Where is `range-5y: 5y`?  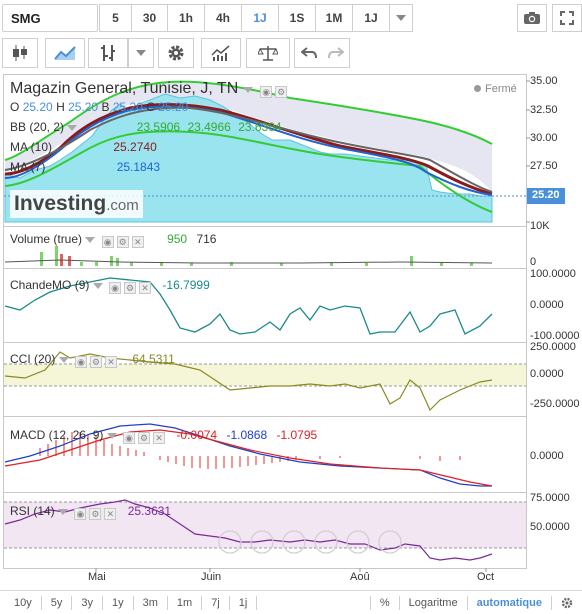
range-5y: 5y is located at coordinates (56, 602).